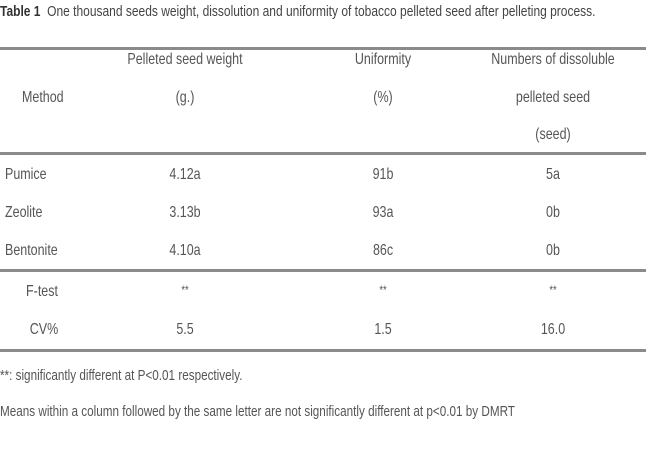 The image size is (650, 450). I want to click on stat-uniformity: 1.5, so click(383, 329).